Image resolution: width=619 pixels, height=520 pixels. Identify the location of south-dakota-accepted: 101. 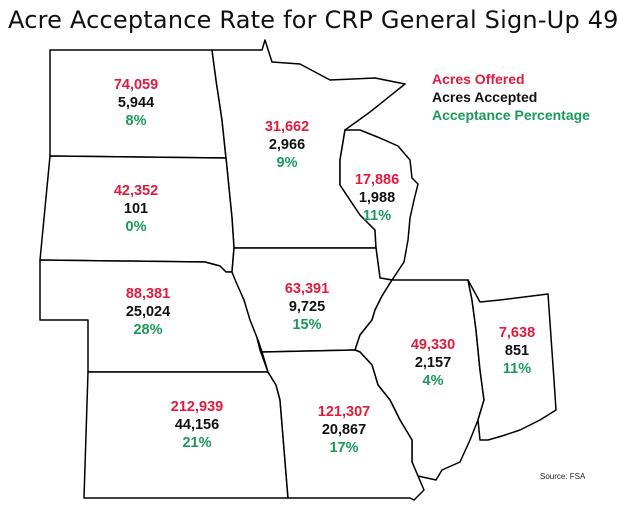
(136, 209).